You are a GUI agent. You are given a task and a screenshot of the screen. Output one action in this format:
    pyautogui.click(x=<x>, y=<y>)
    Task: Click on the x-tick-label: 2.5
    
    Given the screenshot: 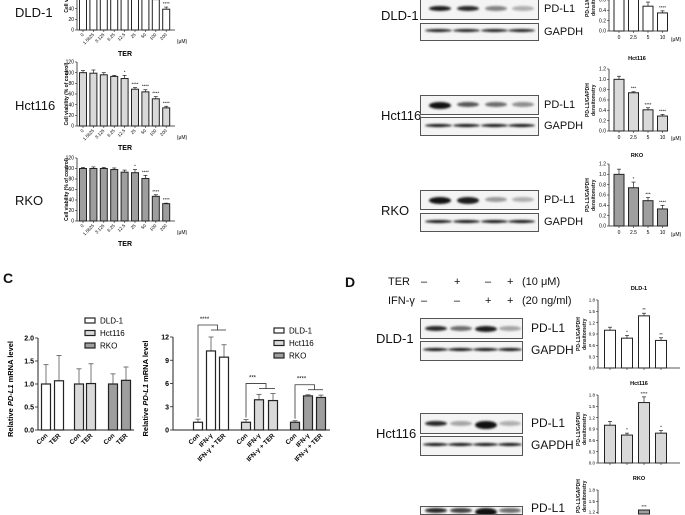 What is the action you would take?
    pyautogui.click(x=633, y=138)
    